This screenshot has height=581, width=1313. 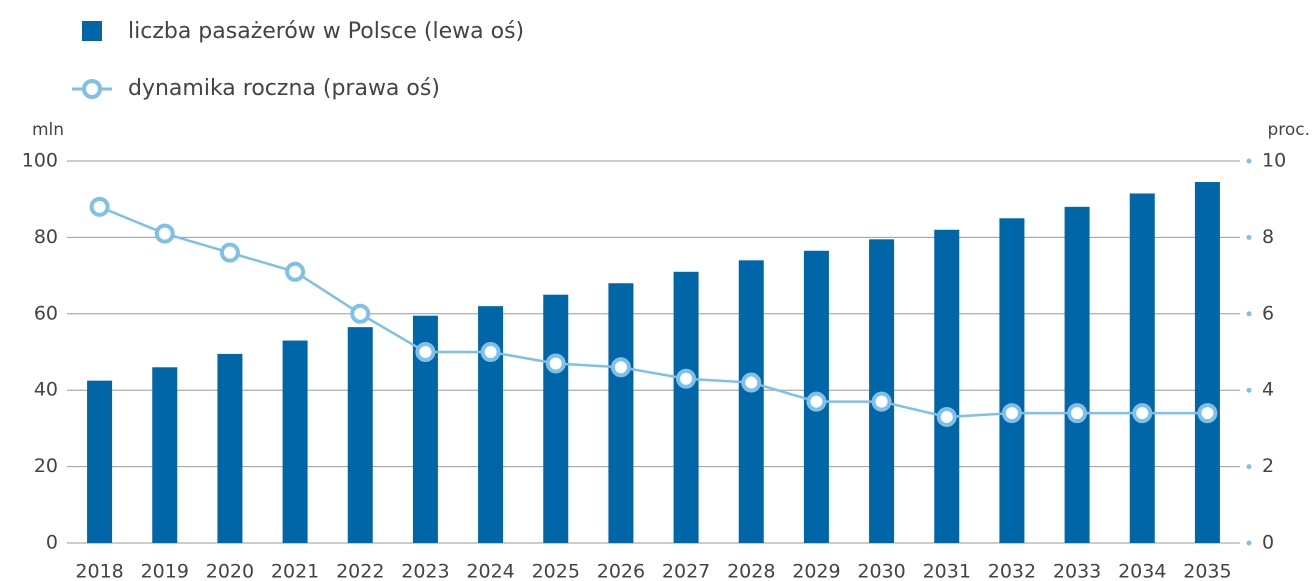 I want to click on legend-label: dynamika roczna (prawa oś), so click(x=284, y=88).